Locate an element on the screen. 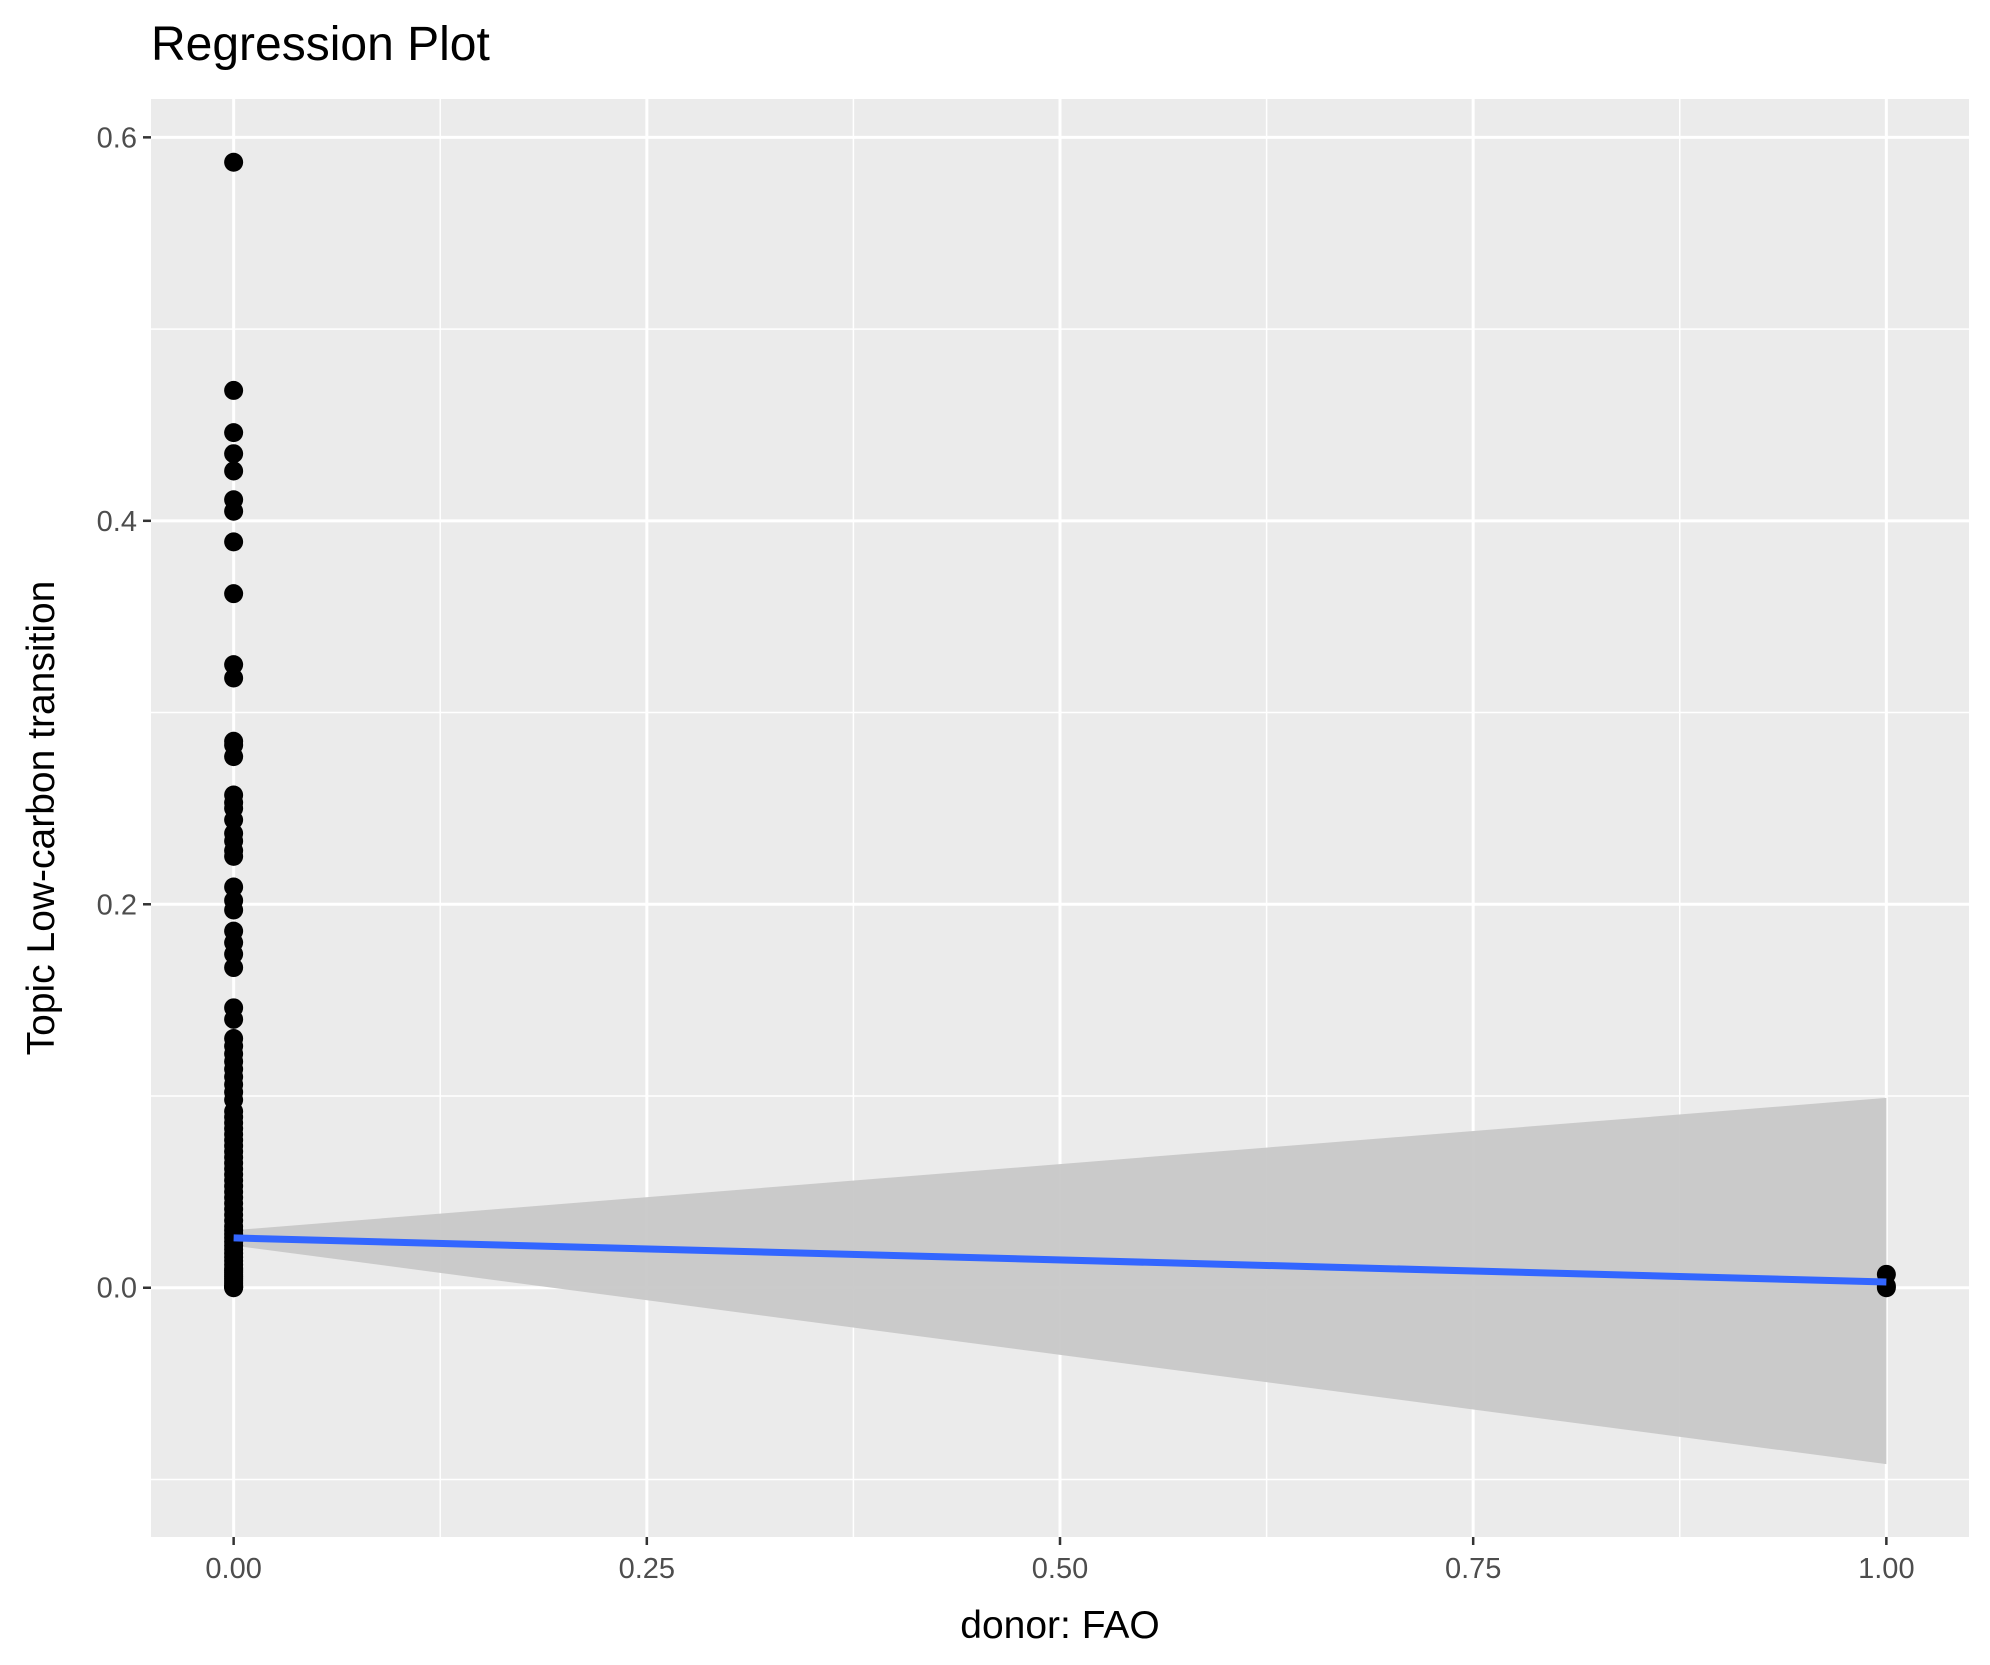 The height and width of the screenshot is (1665, 1990). fit-line is located at coordinates (1060, 1260).